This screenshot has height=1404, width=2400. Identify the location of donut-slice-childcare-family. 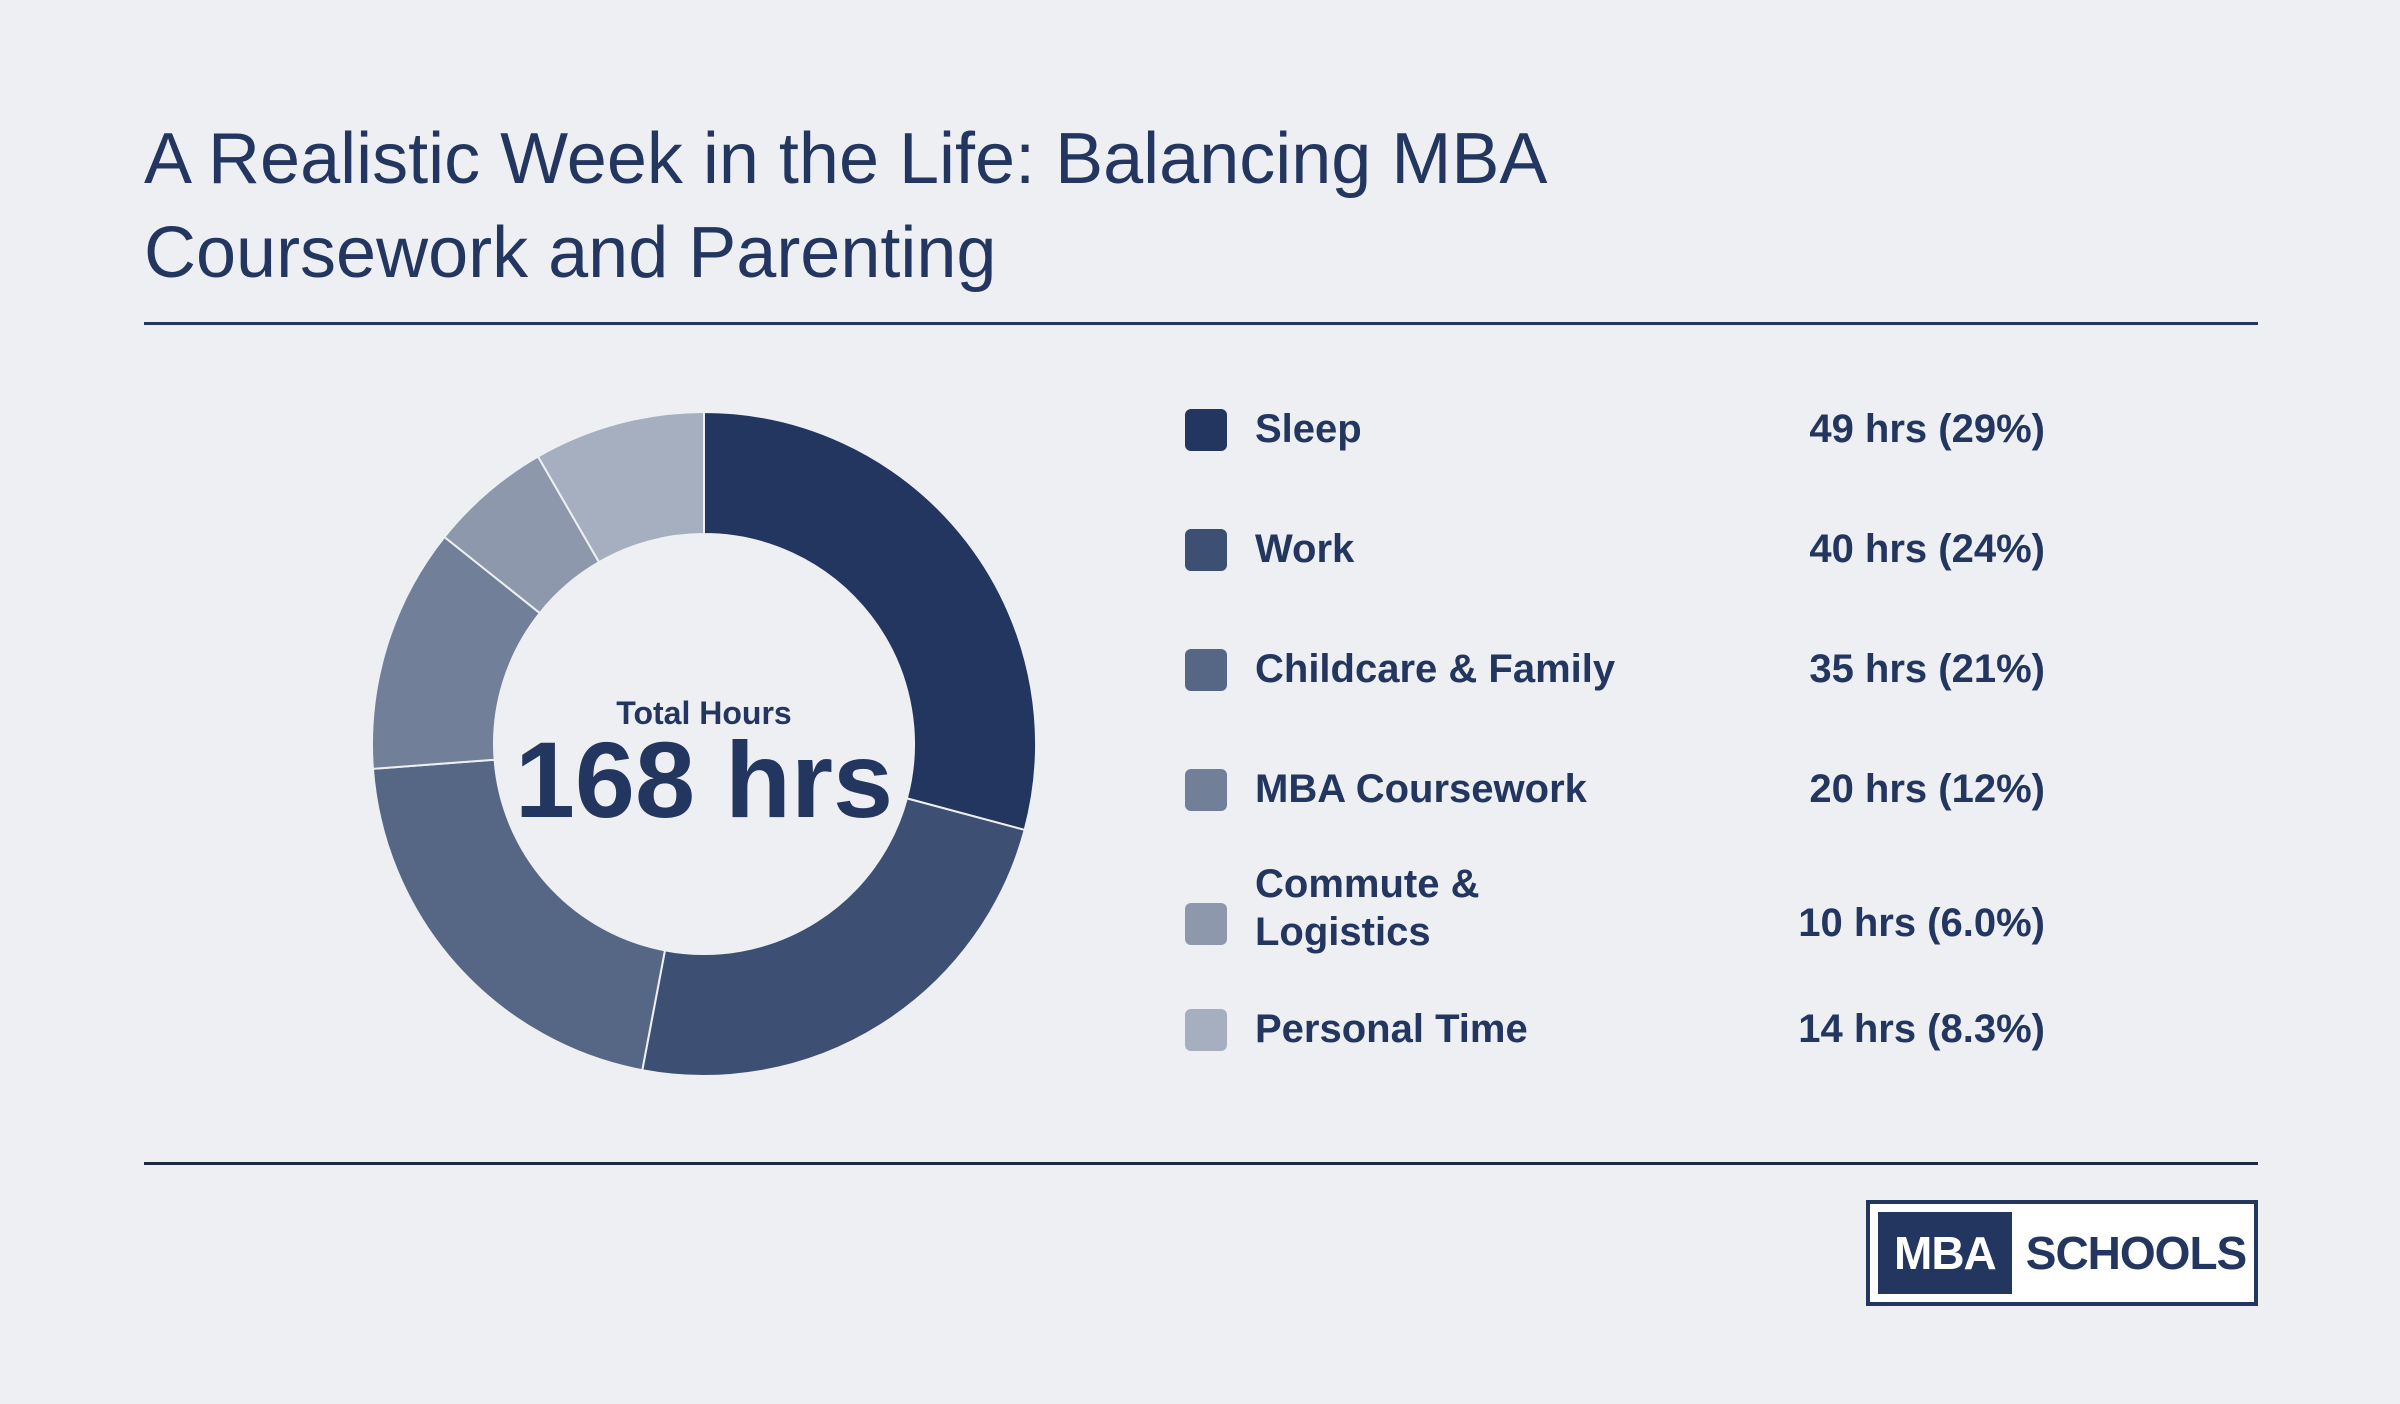
(519, 915).